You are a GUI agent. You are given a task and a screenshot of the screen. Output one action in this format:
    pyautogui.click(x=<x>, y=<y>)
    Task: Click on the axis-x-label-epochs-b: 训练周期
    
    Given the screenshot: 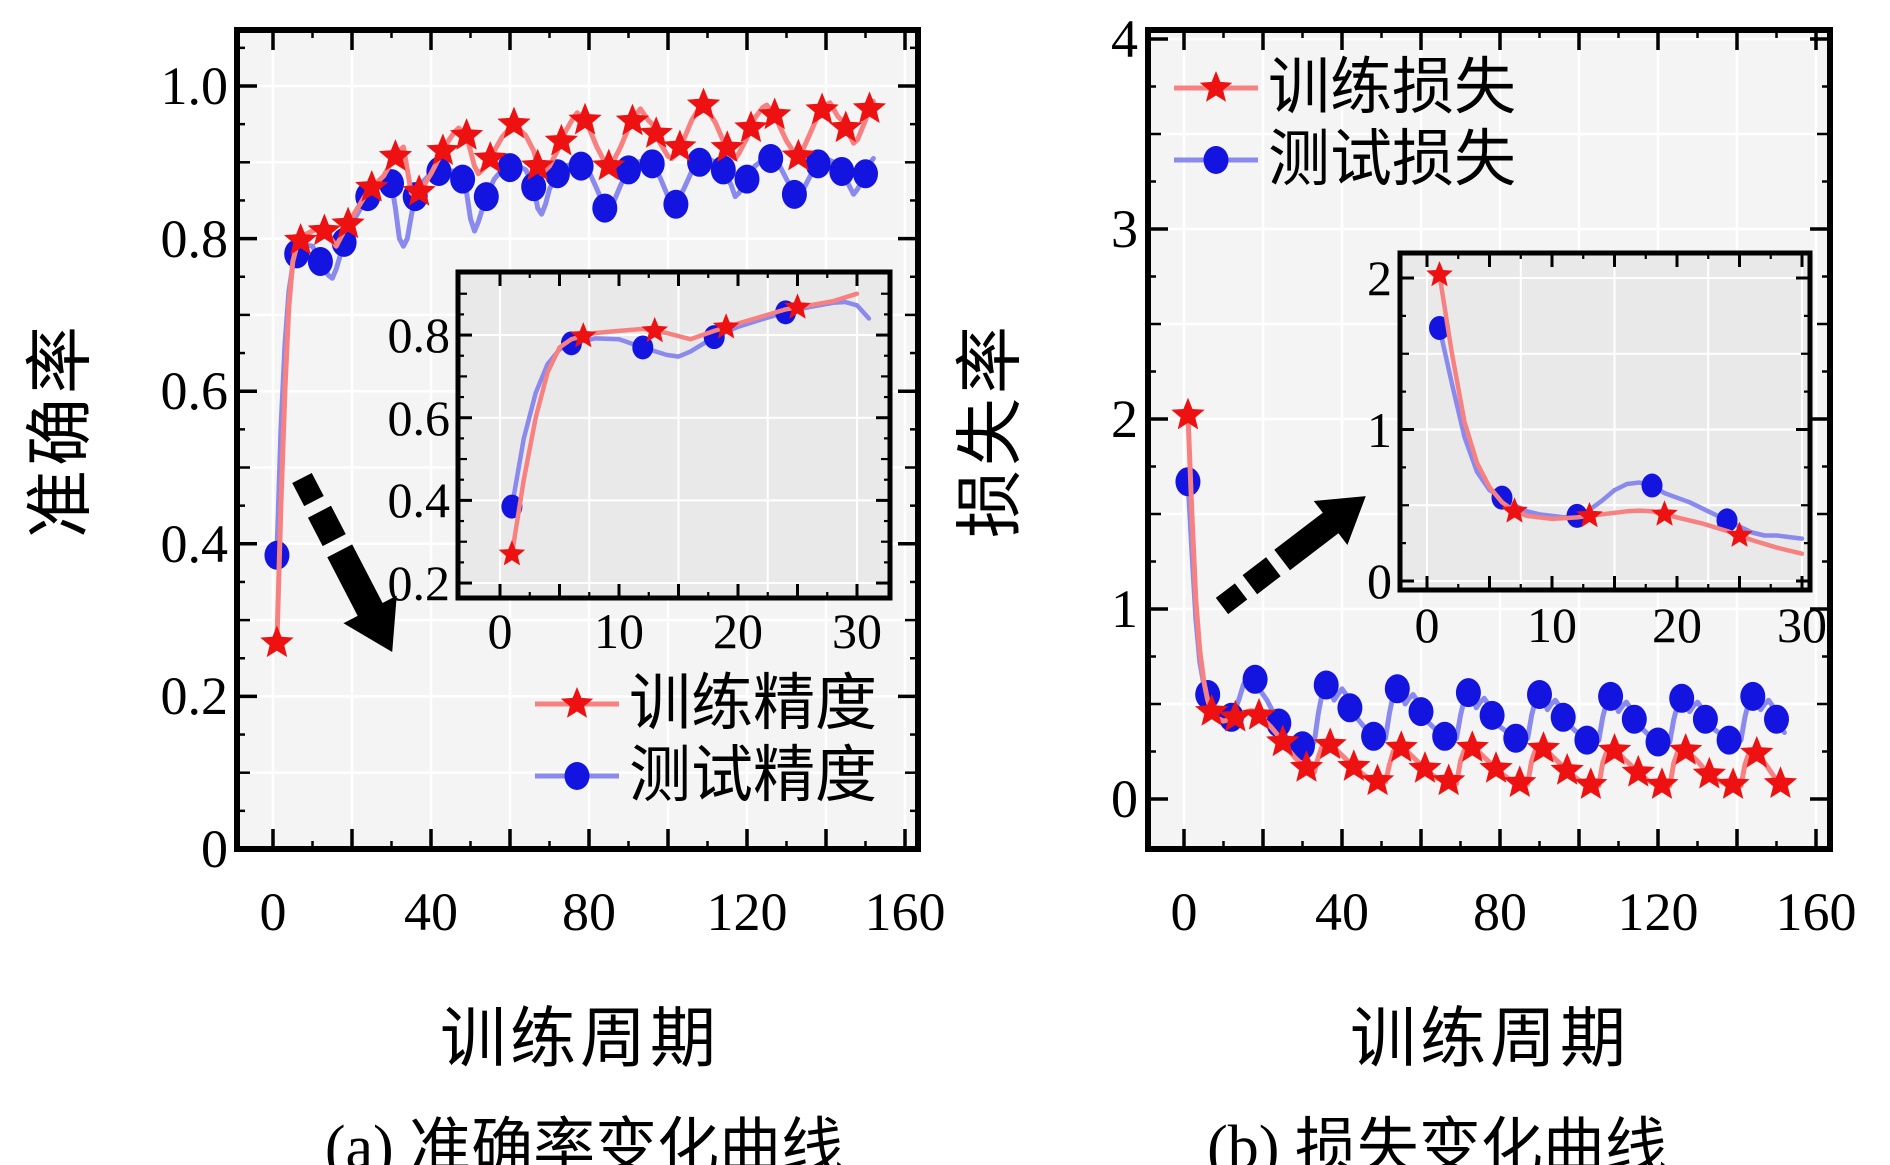 What is the action you would take?
    pyautogui.click(x=1490, y=1039)
    